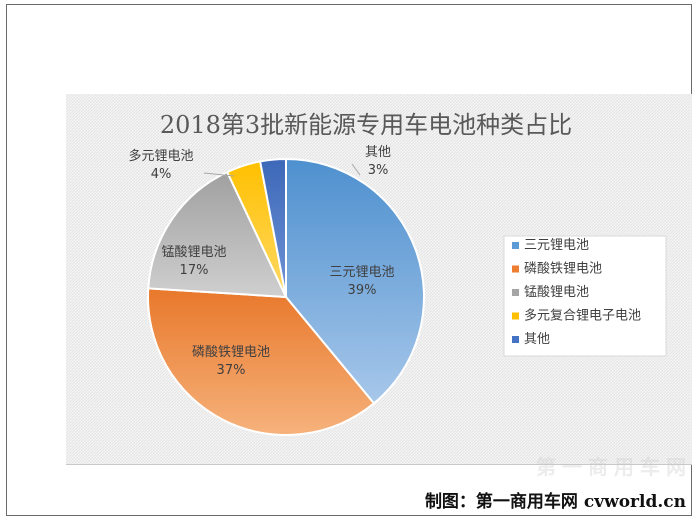 Image resolution: width=700 pixels, height=524 pixels. I want to click on data-label-name: 磷酸铁锂电池, so click(231, 352).